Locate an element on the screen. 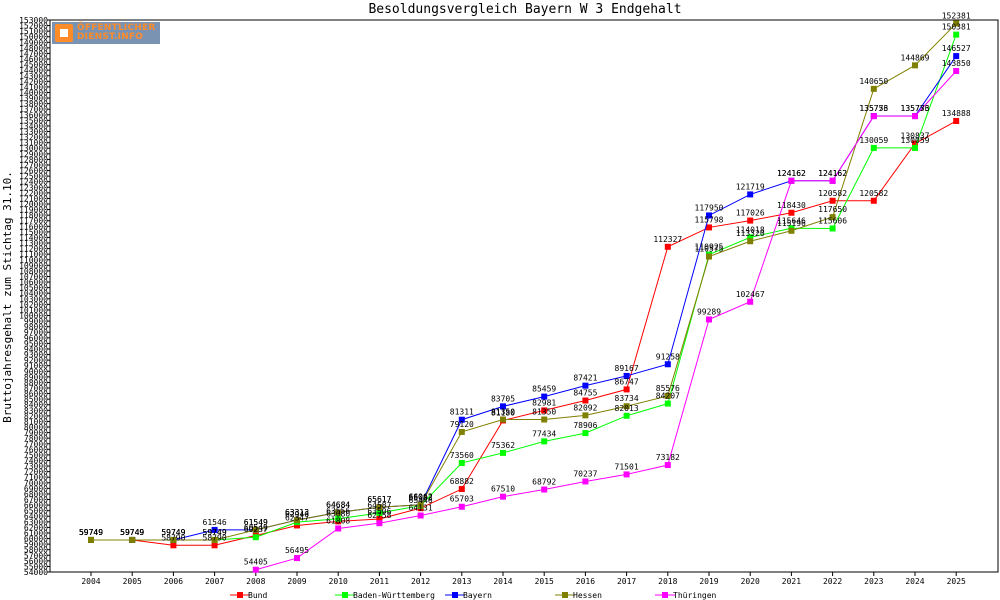 This screenshot has height=600, width=1000. y-tick-label: 68000 is located at coordinates (36, 494).